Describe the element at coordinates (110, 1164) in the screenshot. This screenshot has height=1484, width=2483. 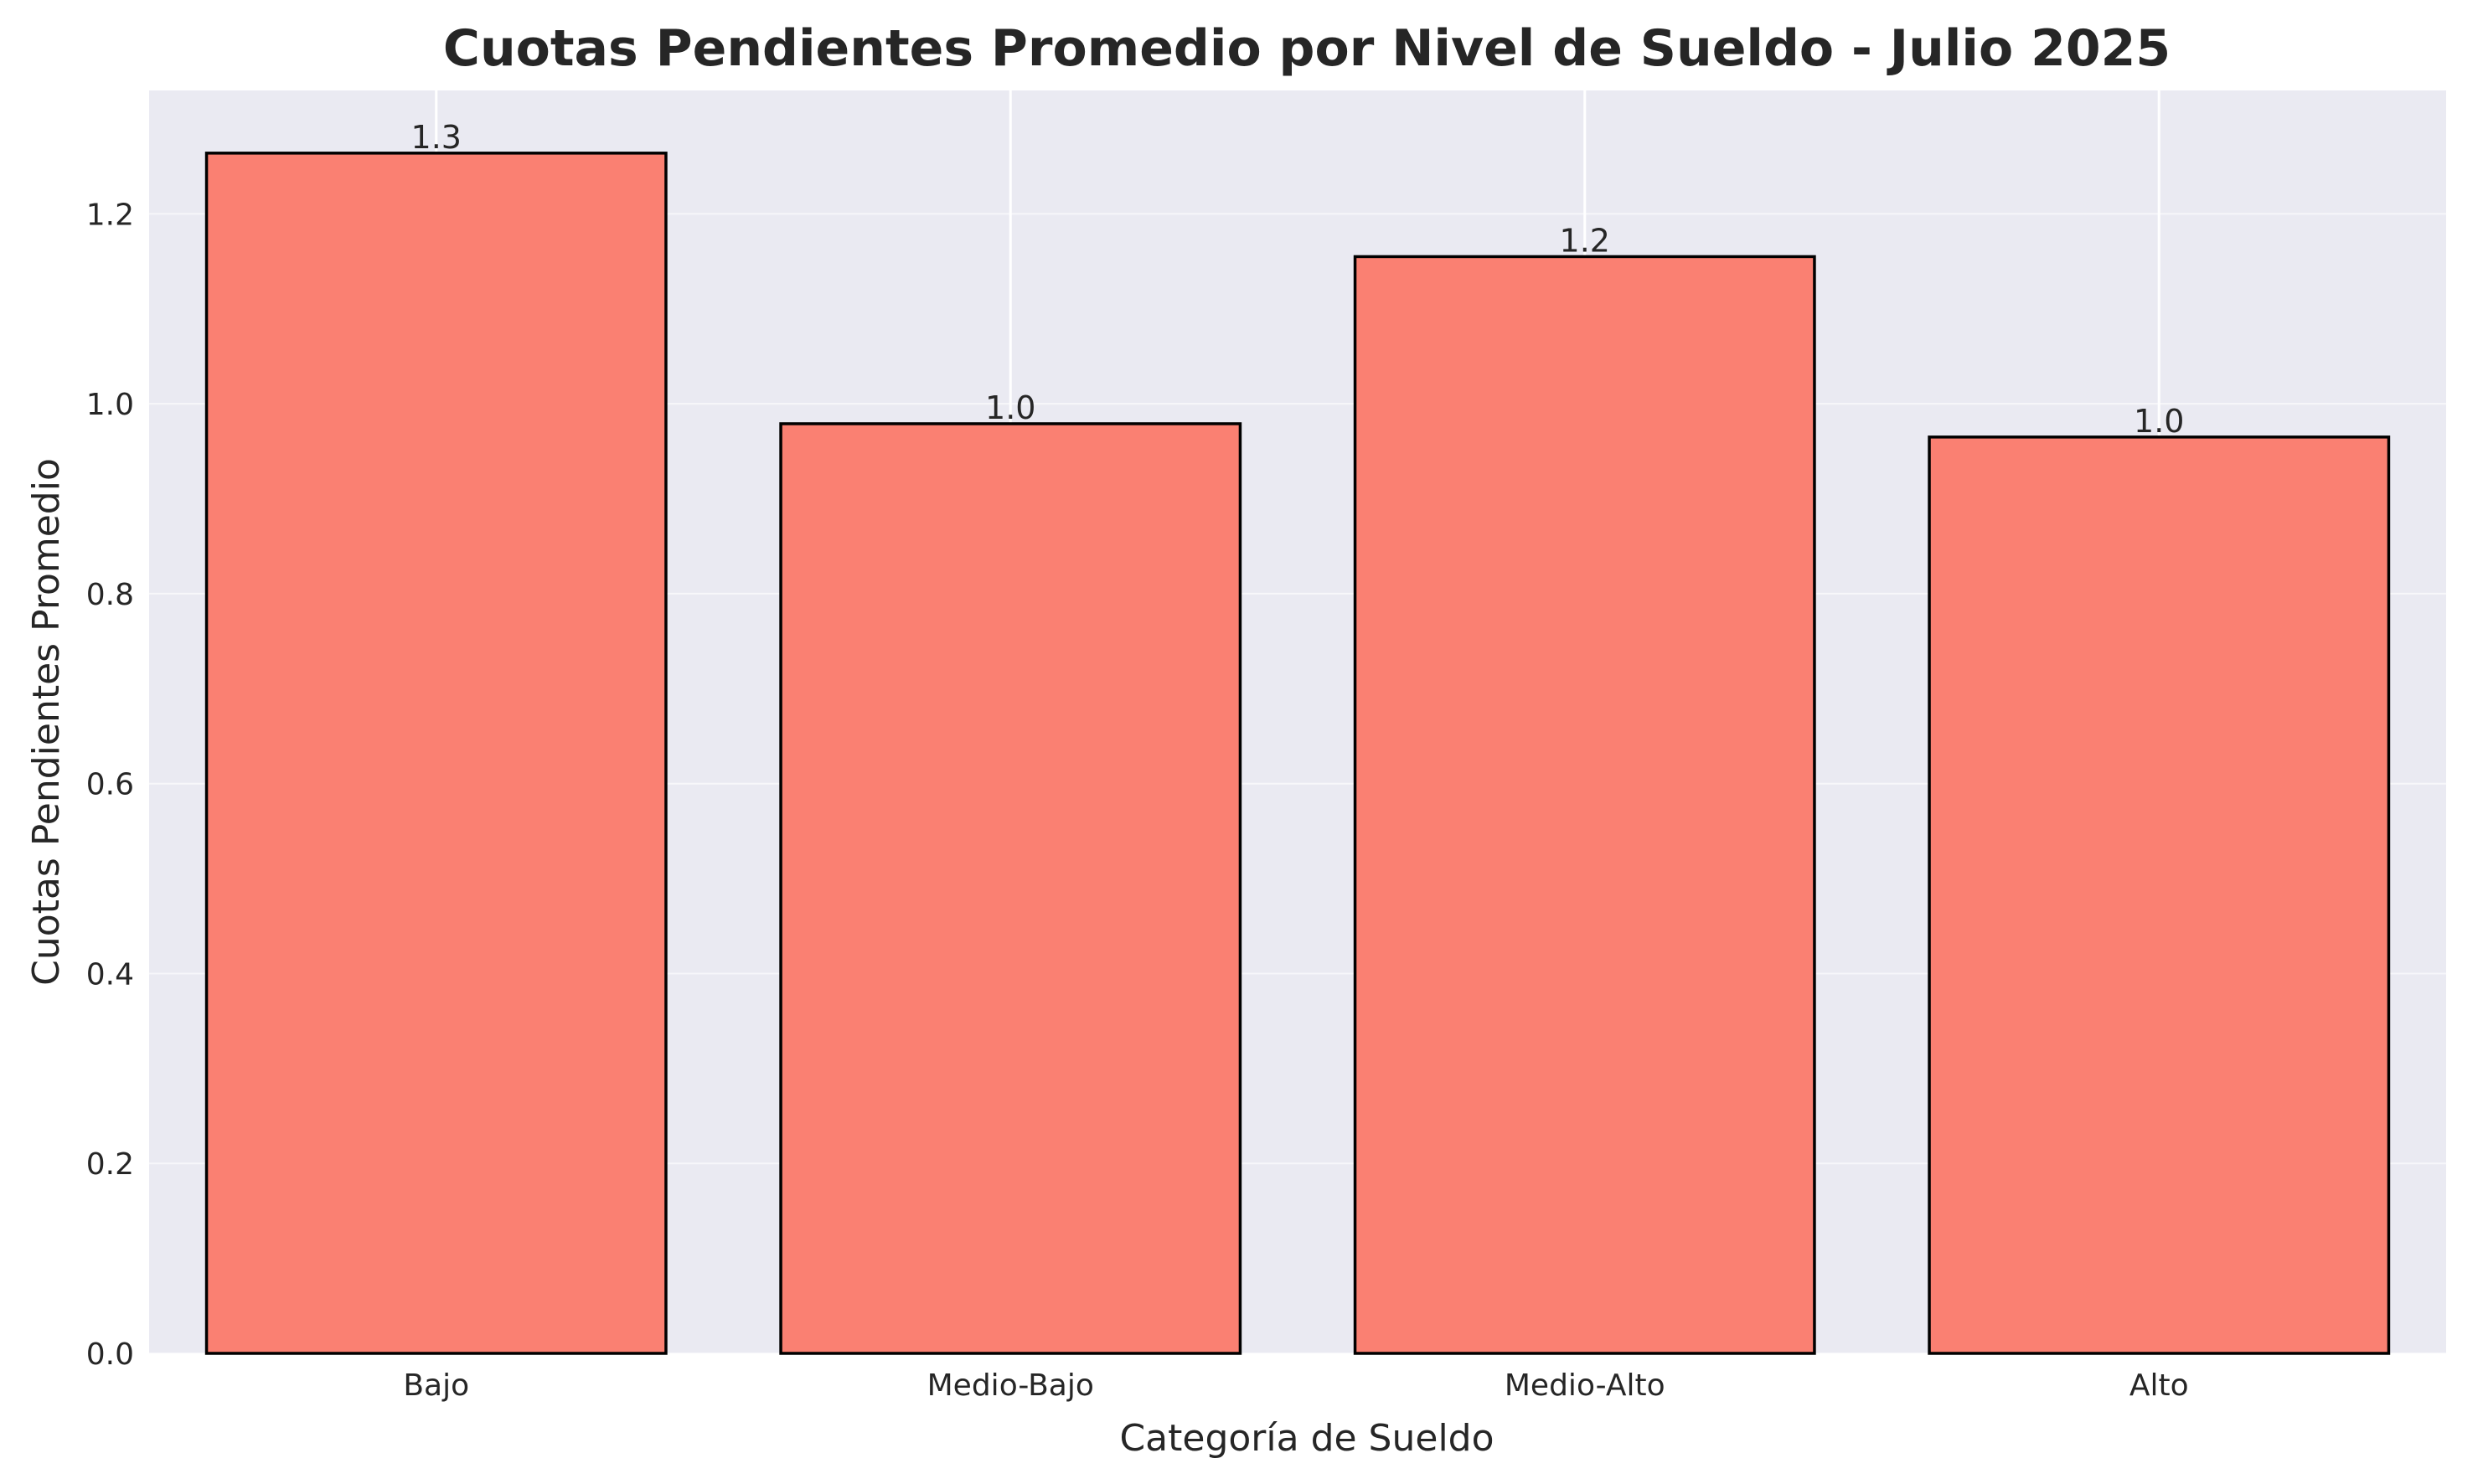
I see `y-tick-label: 0.2` at that location.